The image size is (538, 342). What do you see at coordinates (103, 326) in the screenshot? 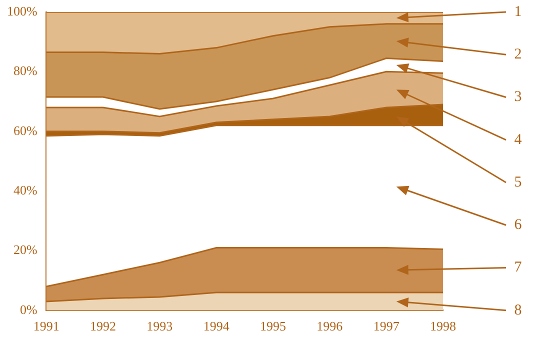
I see `x-tick-label: 1992` at bounding box center [103, 326].